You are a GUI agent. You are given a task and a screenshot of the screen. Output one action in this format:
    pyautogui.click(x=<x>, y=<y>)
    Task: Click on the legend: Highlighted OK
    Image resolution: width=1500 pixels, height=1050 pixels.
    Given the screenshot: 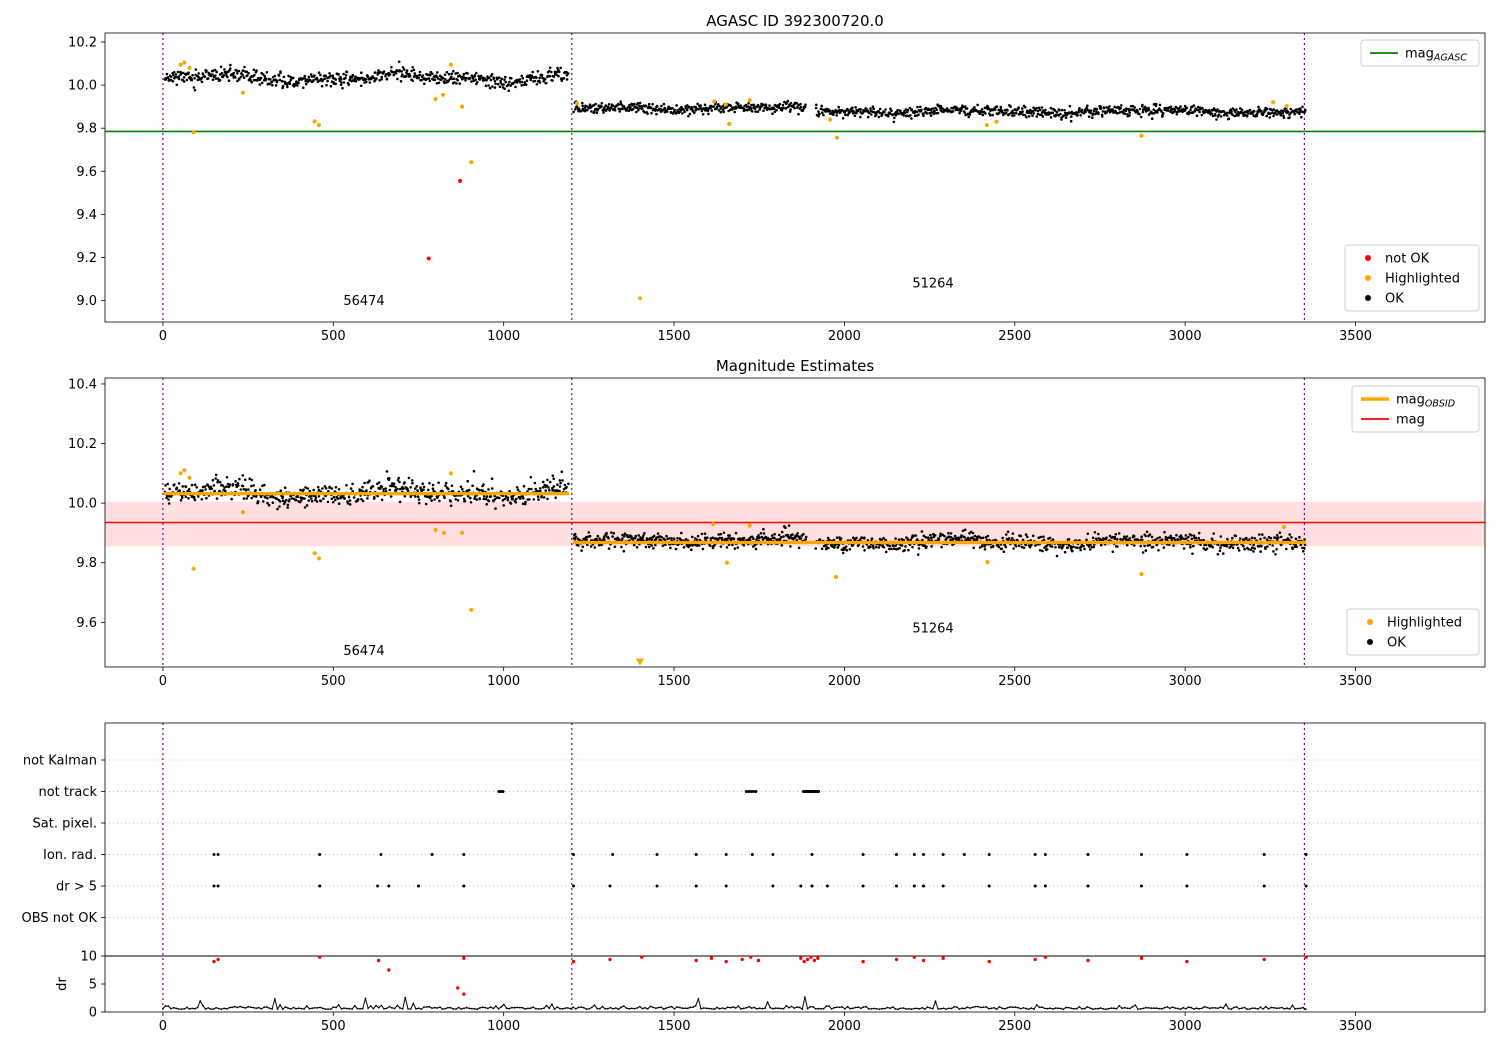 What is the action you would take?
    pyautogui.click(x=1413, y=632)
    